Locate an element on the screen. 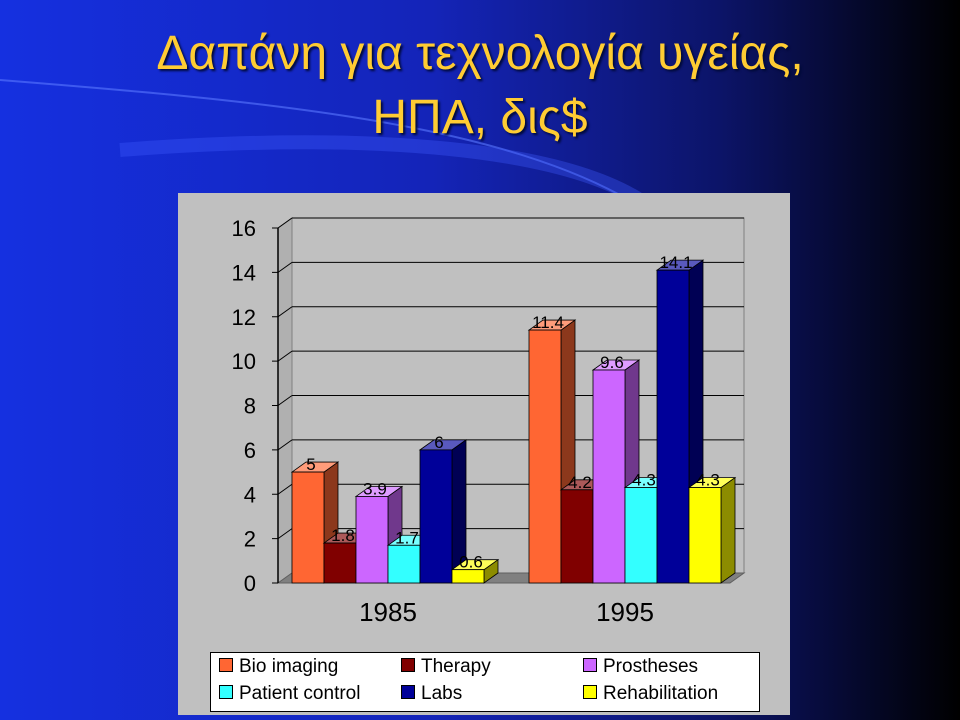 The width and height of the screenshot is (960, 720). x-category-label: 1995 is located at coordinates (625, 612).